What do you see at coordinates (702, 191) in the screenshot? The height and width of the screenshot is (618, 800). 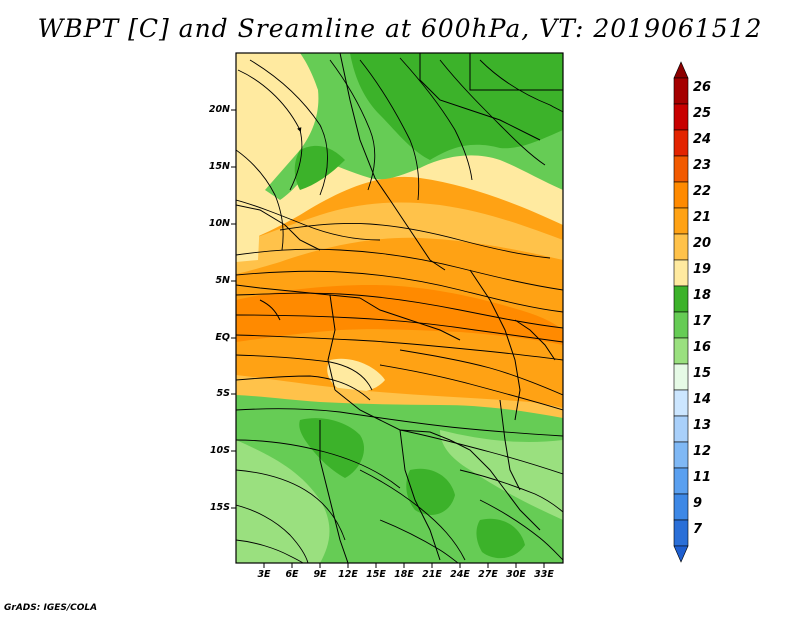 I see `colorbar-label: 22` at bounding box center [702, 191].